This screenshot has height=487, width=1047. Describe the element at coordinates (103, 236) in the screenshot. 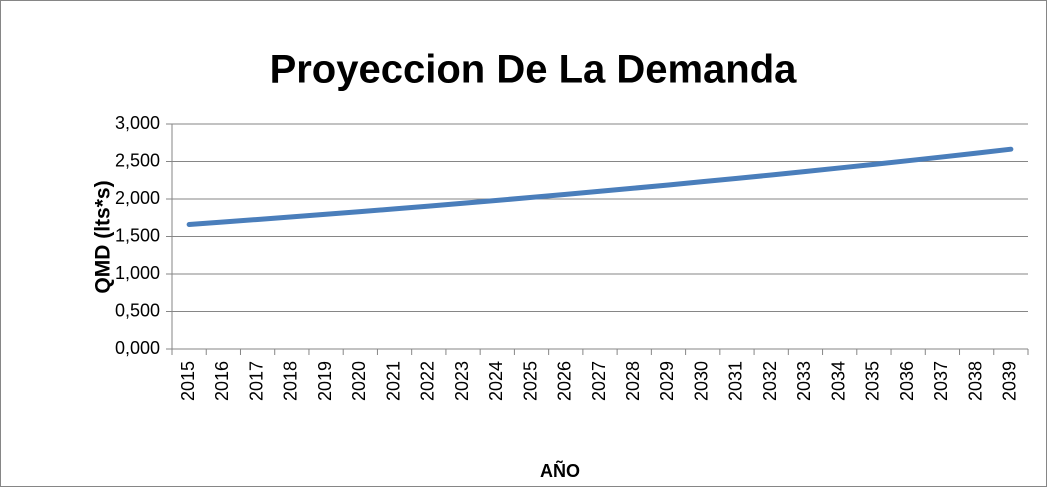

I see `y-axis-label: QMD (lts*s)` at that location.